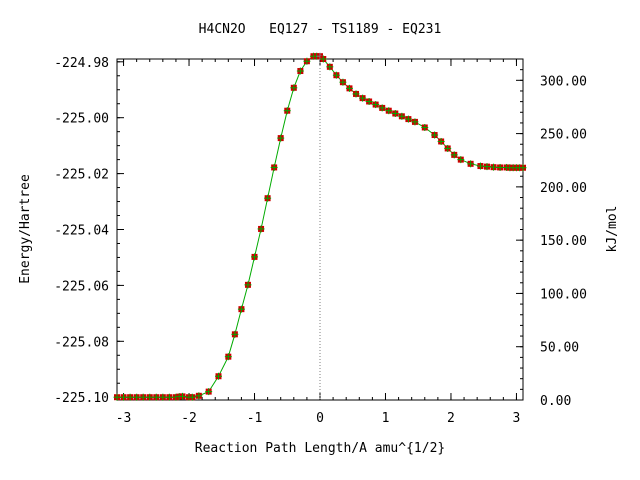 This screenshot has width=640, height=480. What do you see at coordinates (25, 229) in the screenshot?
I see `y-axis-label: Energy/Hartree` at bounding box center [25, 229].